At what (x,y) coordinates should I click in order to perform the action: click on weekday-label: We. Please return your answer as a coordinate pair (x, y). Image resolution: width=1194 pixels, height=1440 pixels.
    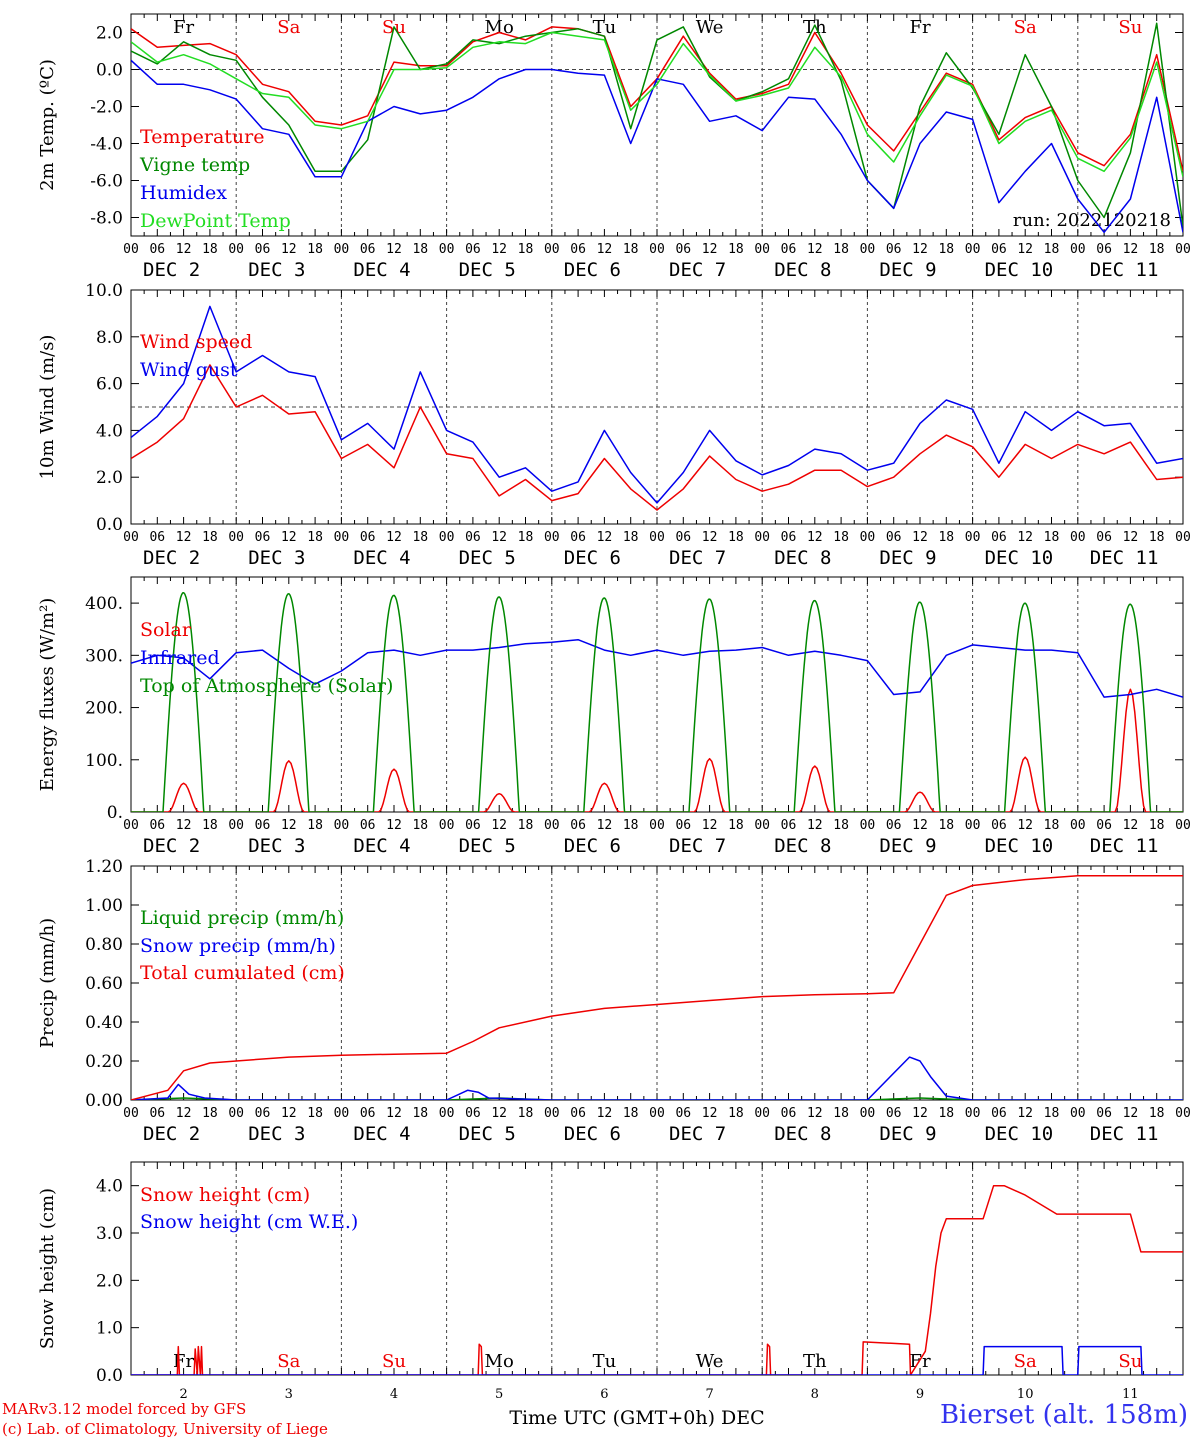
    Looking at the image, I should click on (710, 1361).